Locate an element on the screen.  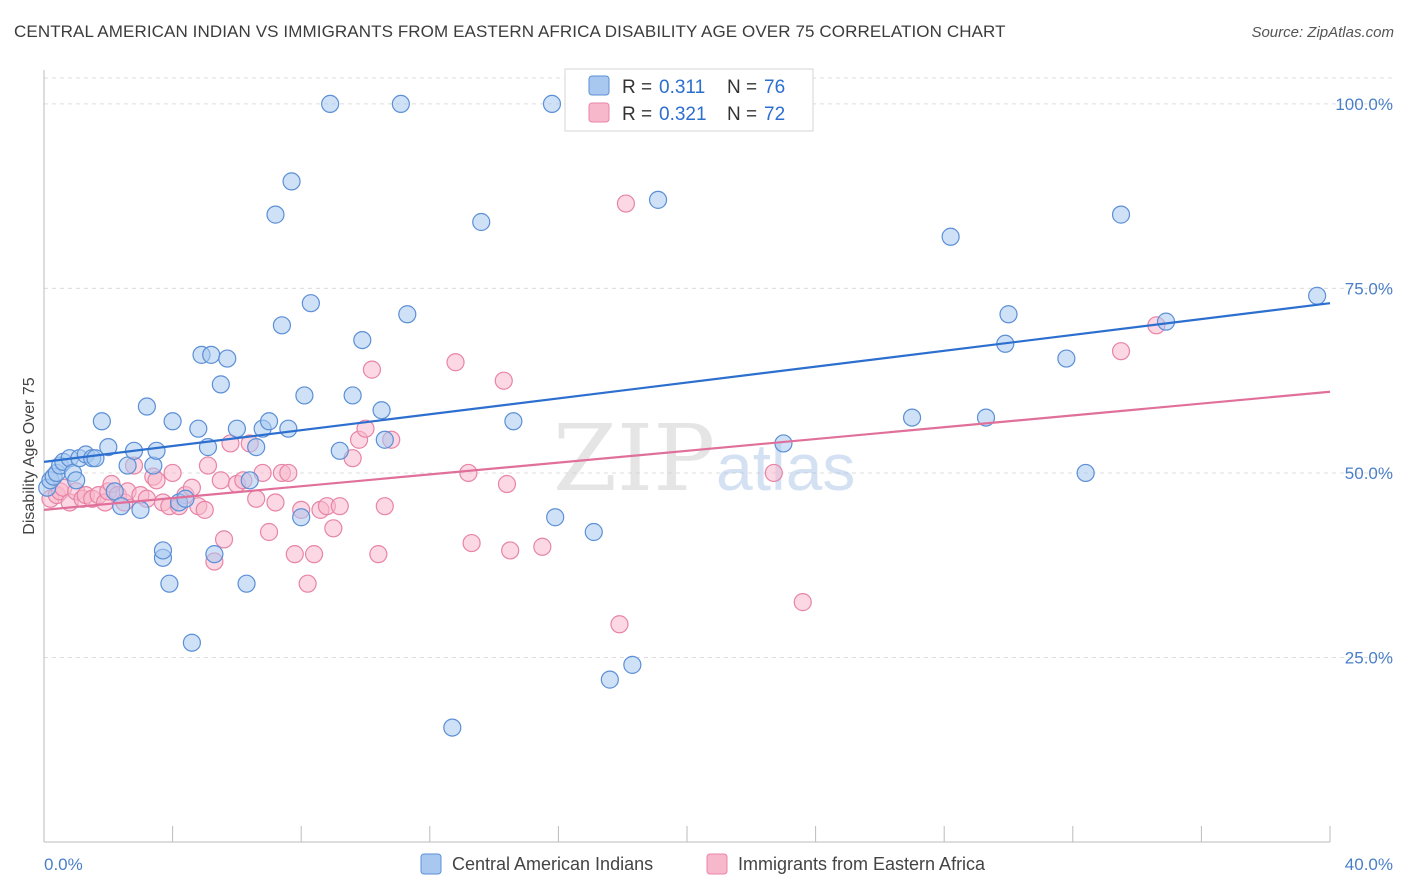
legend-n-label-blue: N = is located at coordinates (742, 87).